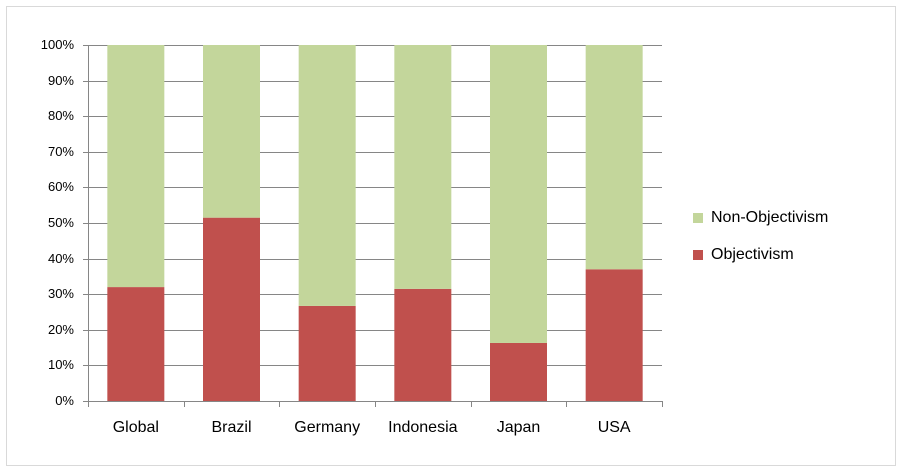 The height and width of the screenshot is (472, 902). Describe the element at coordinates (61, 293) in the screenshot. I see `y-tick-label: 30%` at that location.